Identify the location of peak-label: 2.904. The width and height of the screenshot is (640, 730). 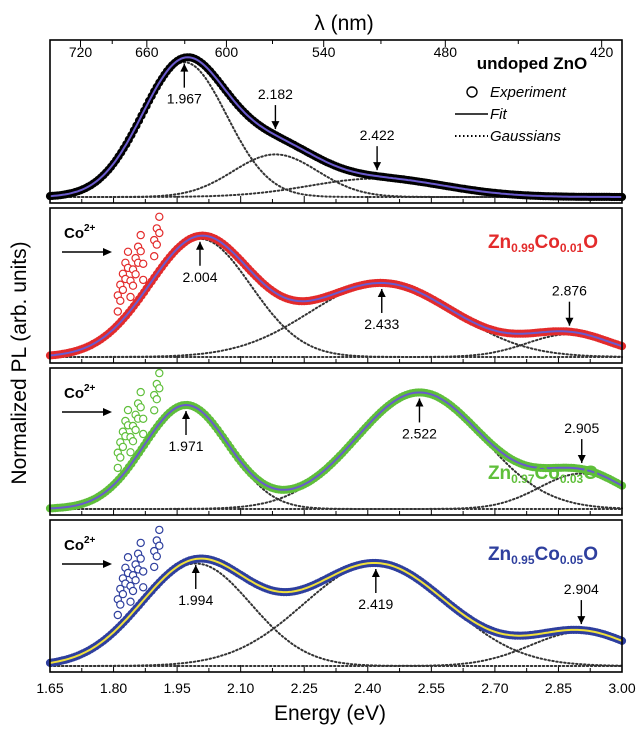
(581, 589).